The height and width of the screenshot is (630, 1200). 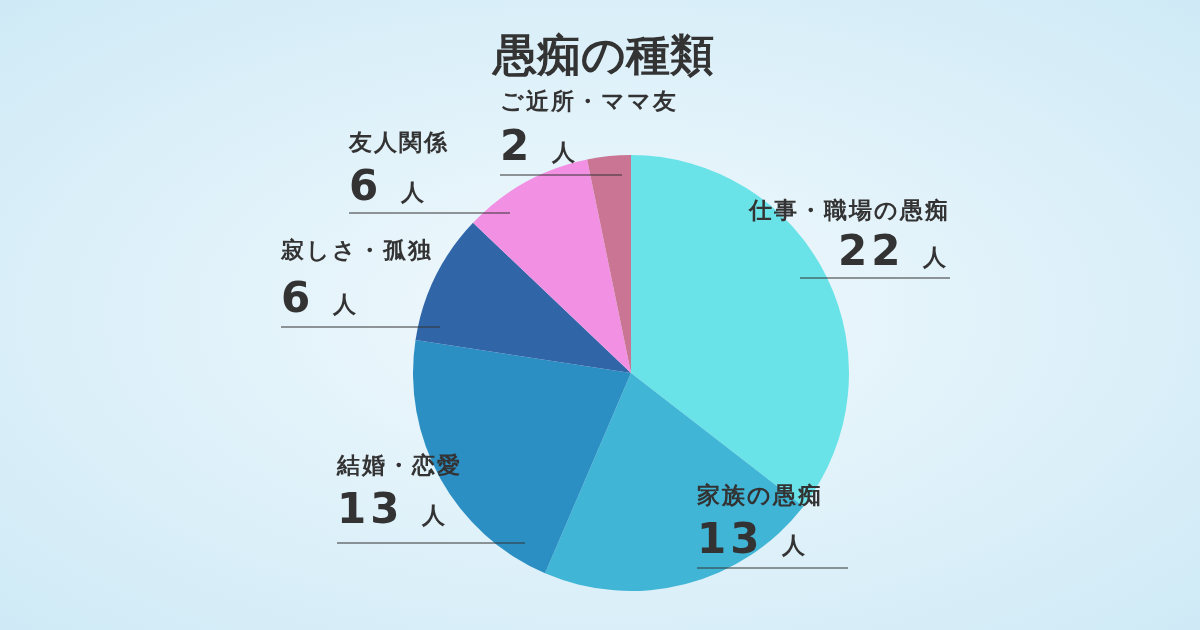 I want to click on slice-label: 寂しさ・孤独, so click(x=356, y=250).